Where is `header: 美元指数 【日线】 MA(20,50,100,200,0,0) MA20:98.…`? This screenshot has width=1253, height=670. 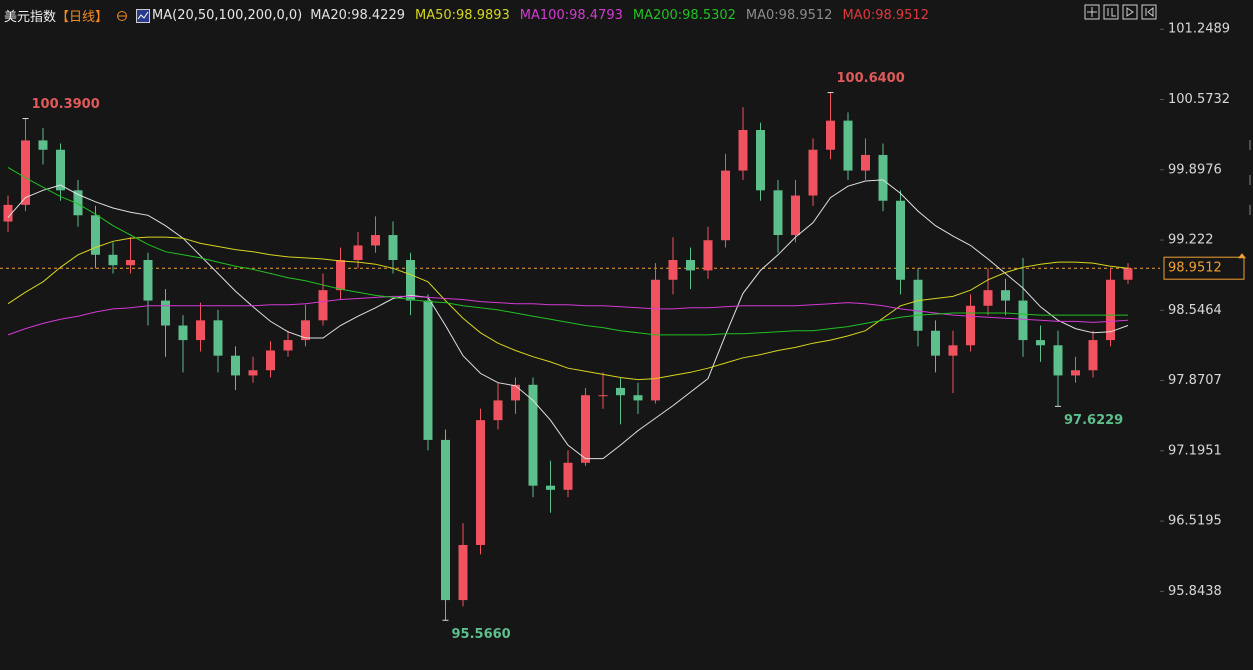
header: 美元指数 【日线】 MA(20,50,100,200,0,0) MA20:98.… is located at coordinates (466, 15).